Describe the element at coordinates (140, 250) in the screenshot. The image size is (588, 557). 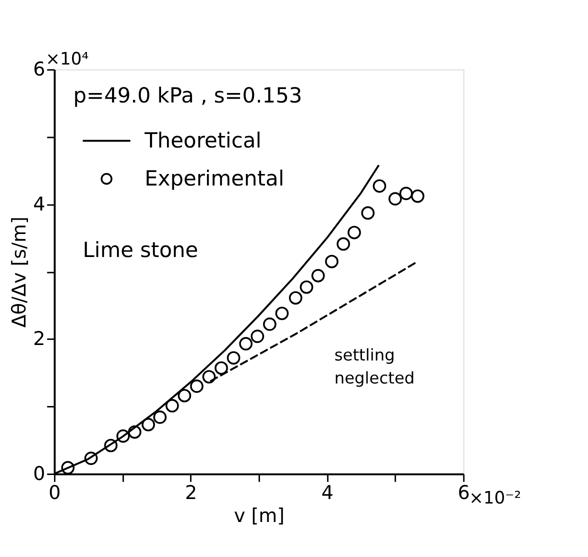
I see `annotation: Lime stone` at that location.